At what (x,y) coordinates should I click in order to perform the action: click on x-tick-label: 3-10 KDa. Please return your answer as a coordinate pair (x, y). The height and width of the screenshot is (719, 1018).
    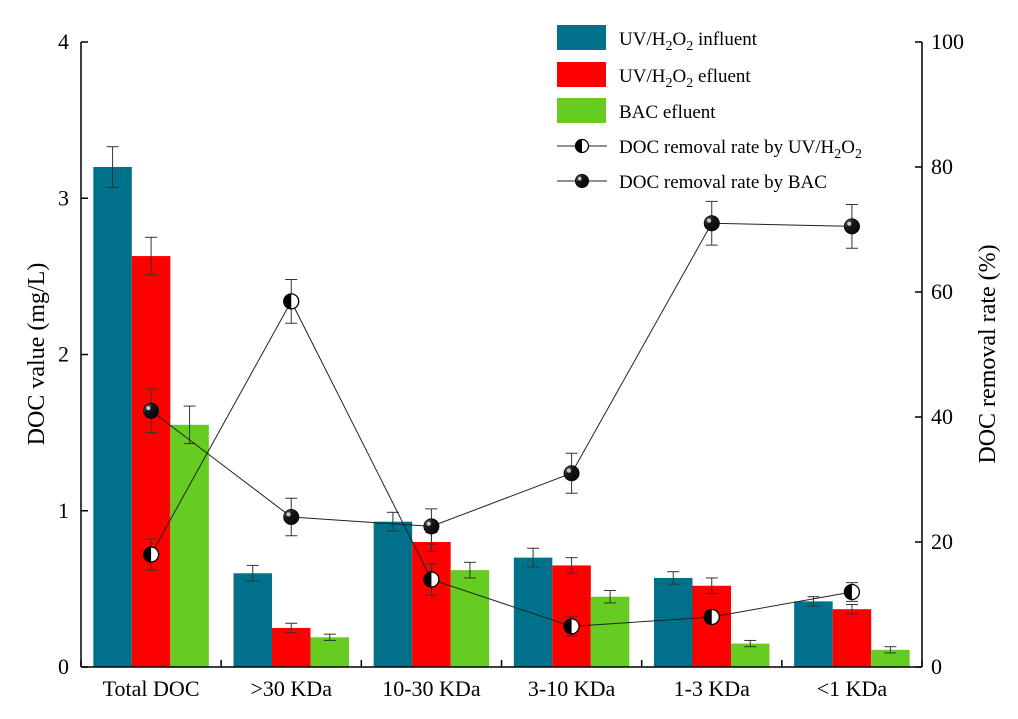
    Looking at the image, I should click on (572, 688).